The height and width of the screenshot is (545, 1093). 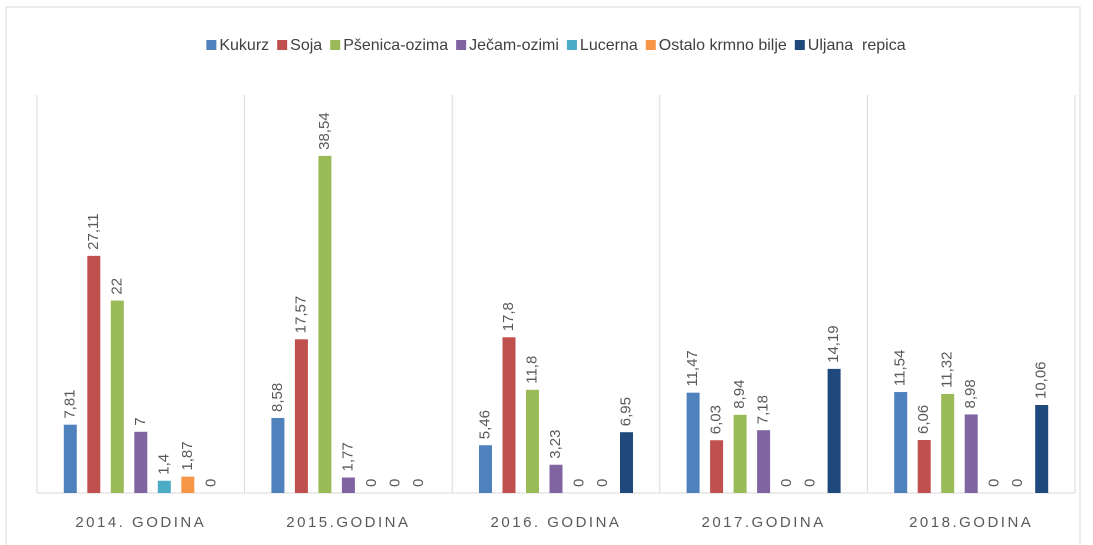 I want to click on value-label: 1,4, so click(x=163, y=464).